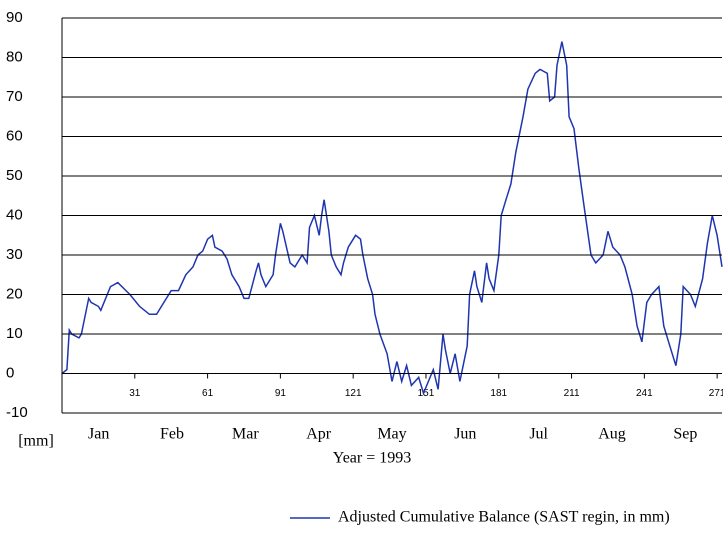  I want to click on y-tick-label: 60, so click(14, 135).